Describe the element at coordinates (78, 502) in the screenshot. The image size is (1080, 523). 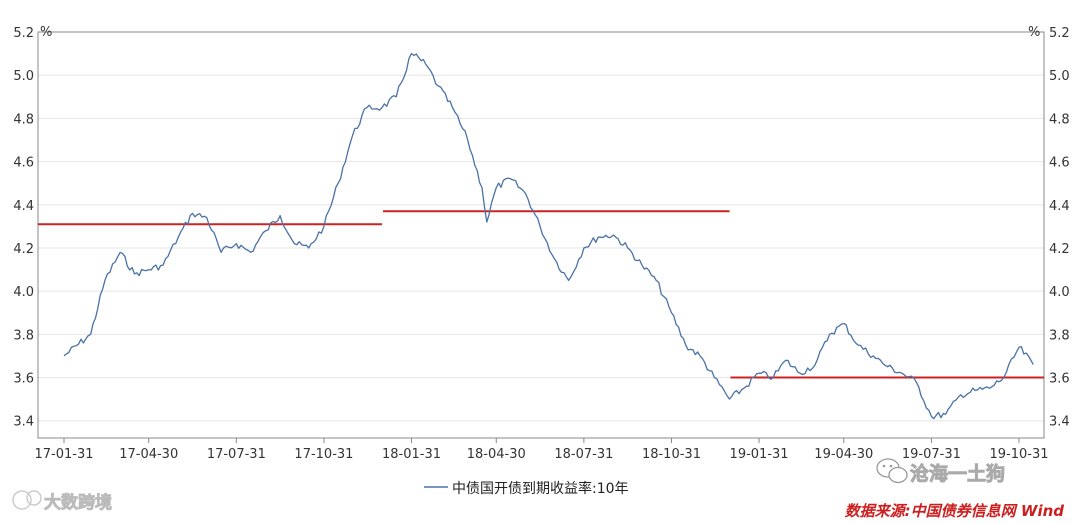
I see `watermark-left-text: 大数跨境` at that location.